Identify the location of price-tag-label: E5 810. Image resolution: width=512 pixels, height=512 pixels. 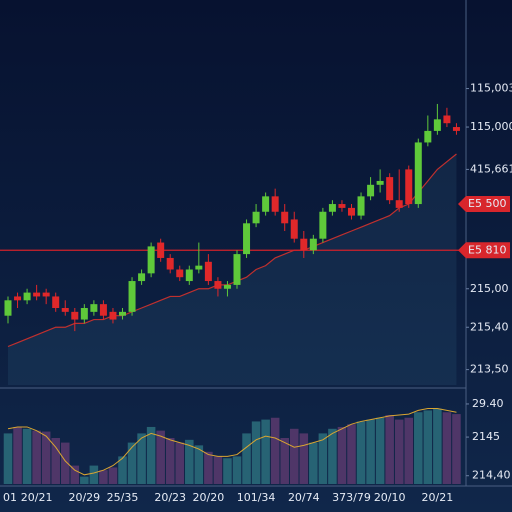
(487, 249).